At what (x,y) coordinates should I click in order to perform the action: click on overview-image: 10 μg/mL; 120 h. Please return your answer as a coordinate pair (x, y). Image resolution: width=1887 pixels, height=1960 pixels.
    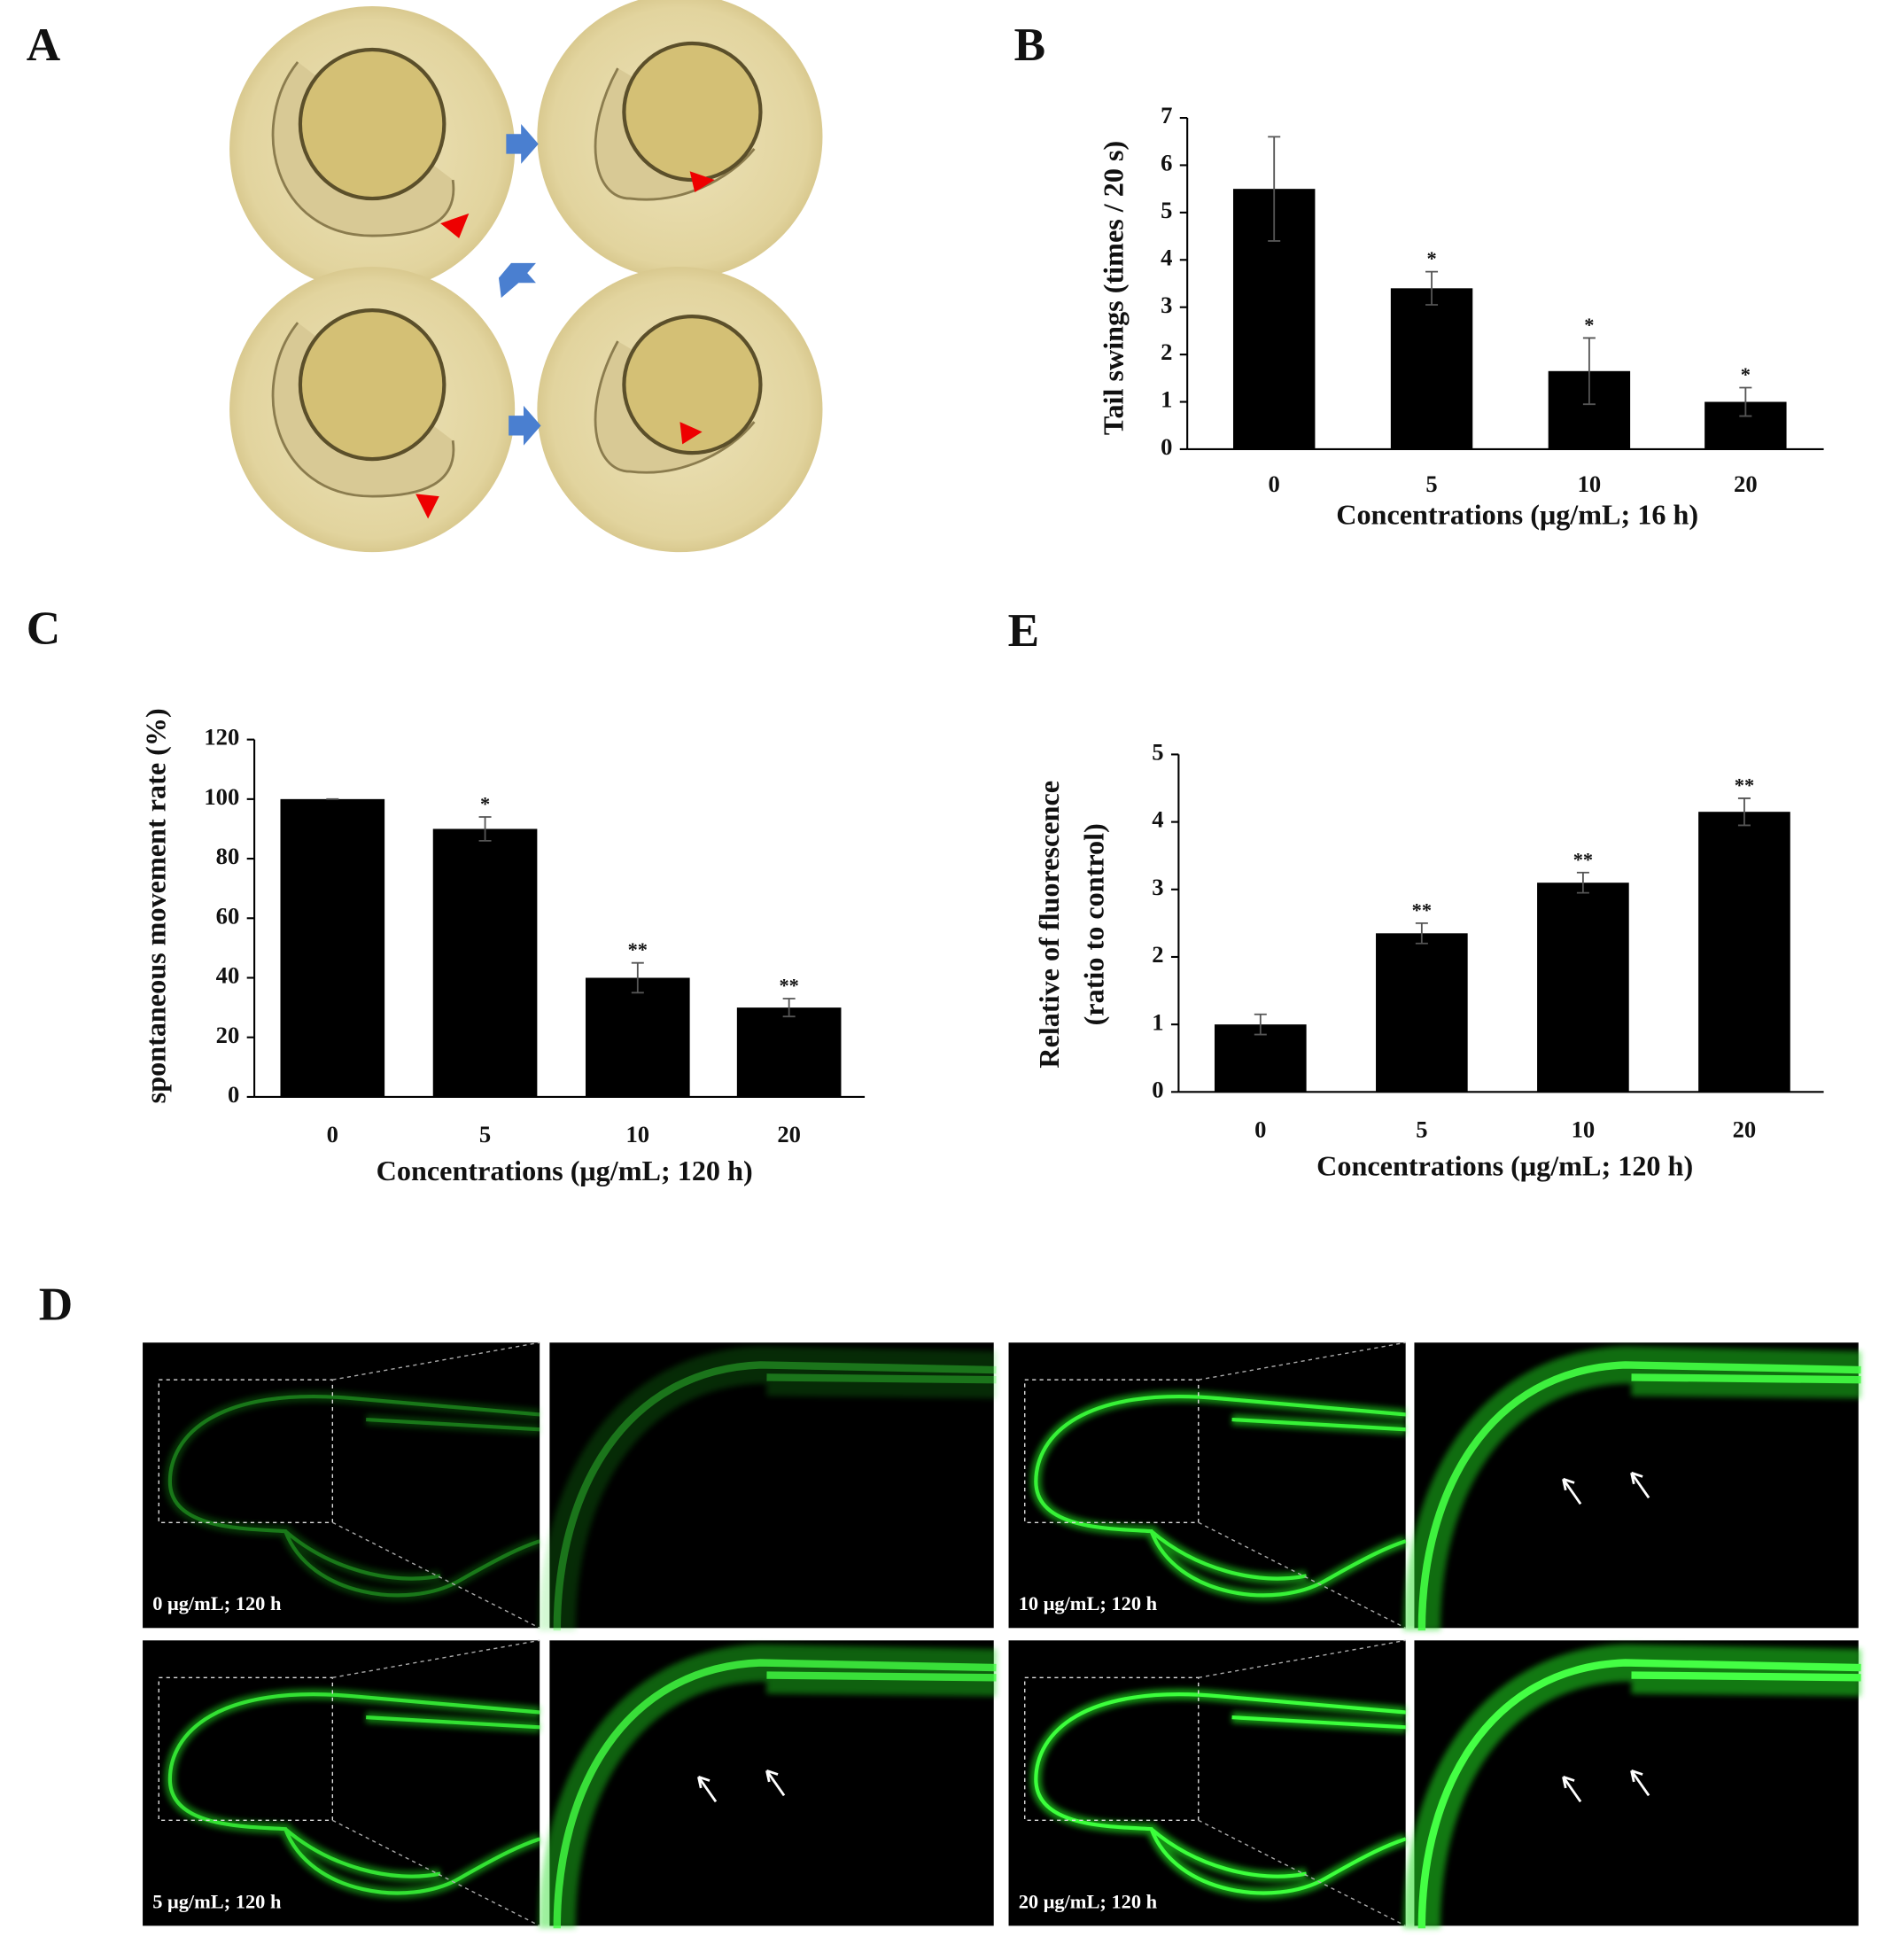
    Looking at the image, I should click on (1207, 1485).